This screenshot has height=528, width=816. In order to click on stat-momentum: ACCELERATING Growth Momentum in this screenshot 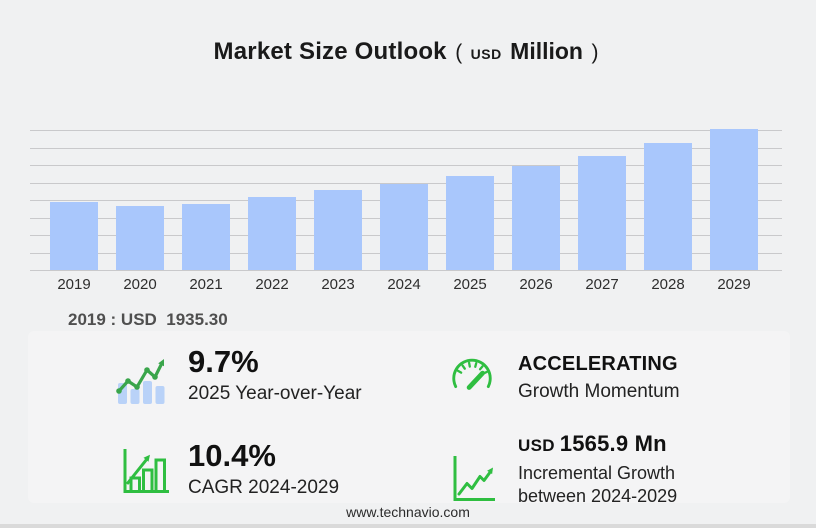, I will do `click(564, 377)`.